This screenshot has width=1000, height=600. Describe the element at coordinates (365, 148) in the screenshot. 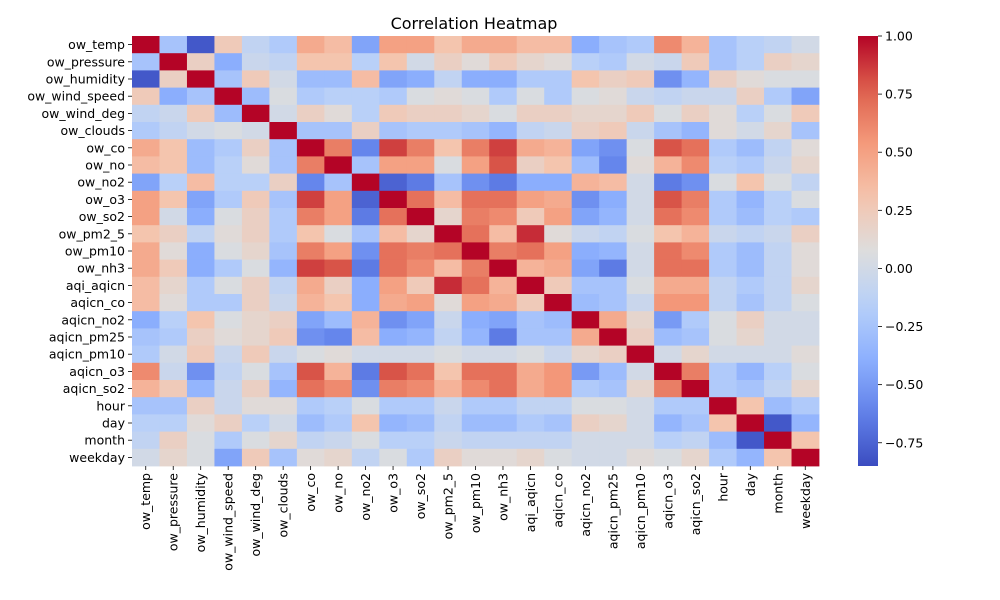

I see `heatmap-cell-ow_co-ow_no2` at that location.